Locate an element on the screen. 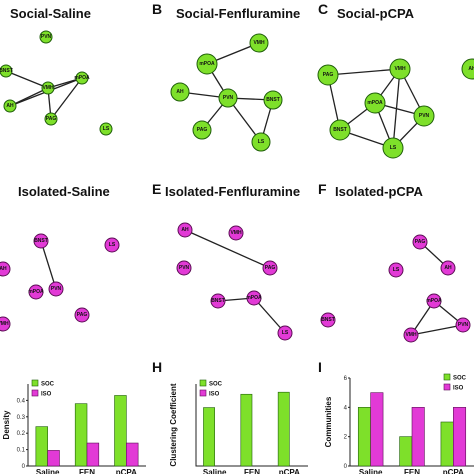 This screenshot has height=474, width=474. title-isolated-pcpa: Isolated-pCPA is located at coordinates (379, 191).